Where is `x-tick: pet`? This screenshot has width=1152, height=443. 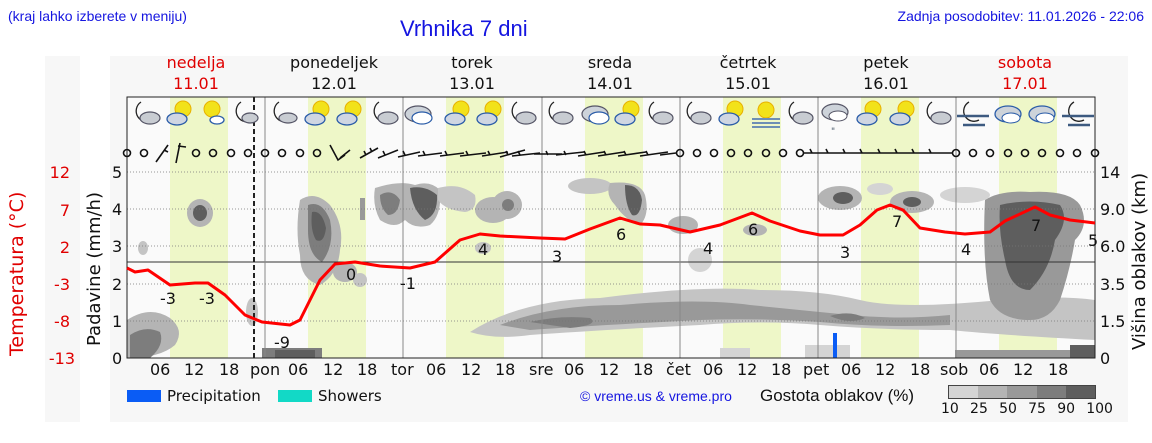
x-tick: pet is located at coordinates (816, 369).